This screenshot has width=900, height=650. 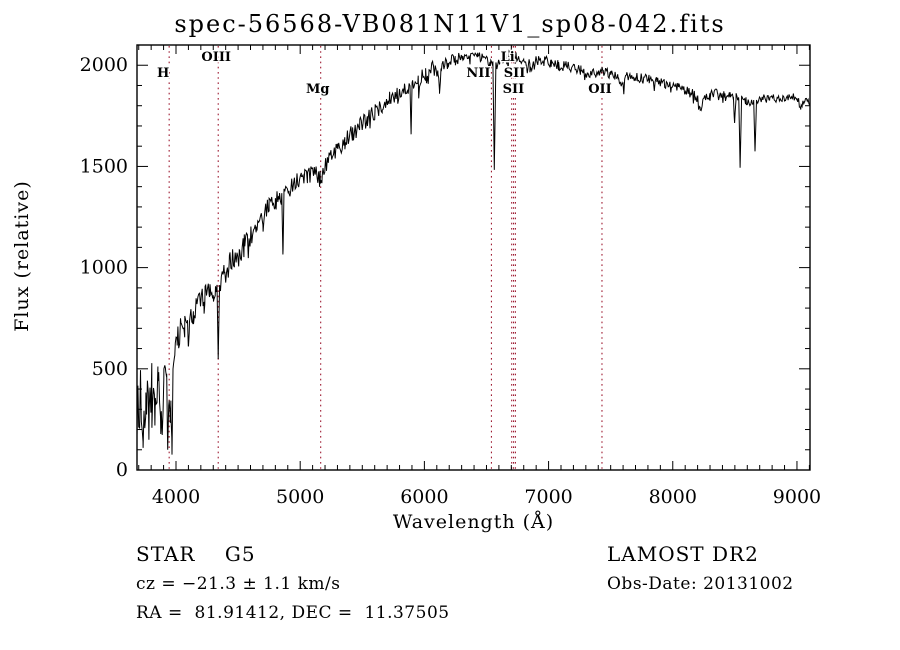 I want to click on y-tick-label: 1500, so click(x=104, y=166).